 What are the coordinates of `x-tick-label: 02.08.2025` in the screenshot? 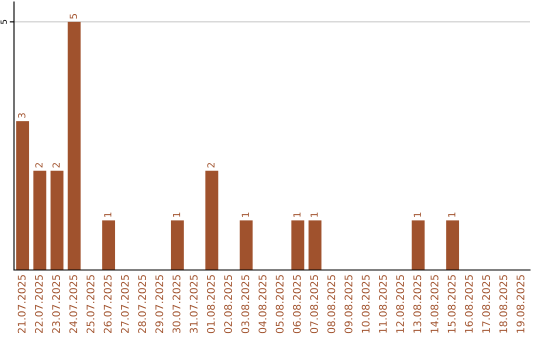 It's located at (228, 304).